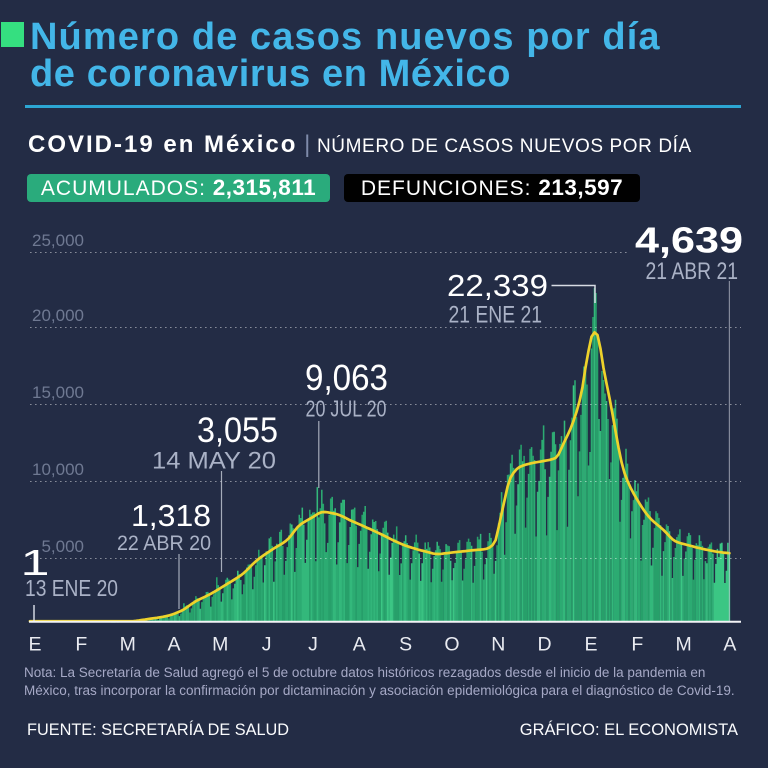 This screenshot has height=768, width=768. What do you see at coordinates (214, 461) in the screenshot?
I see `svg-text: 14 MAY 20` at bounding box center [214, 461].